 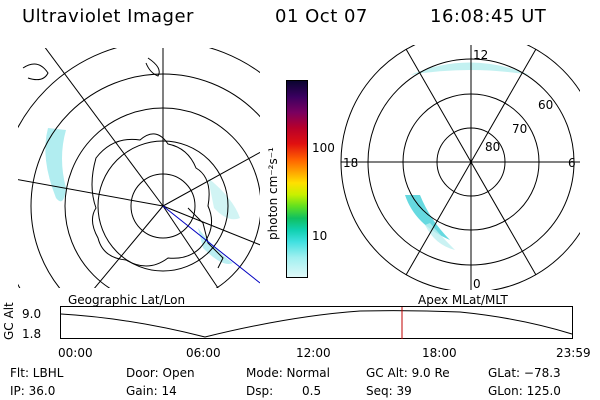 I want to click on door-readout: Door: Open, so click(x=160, y=373).